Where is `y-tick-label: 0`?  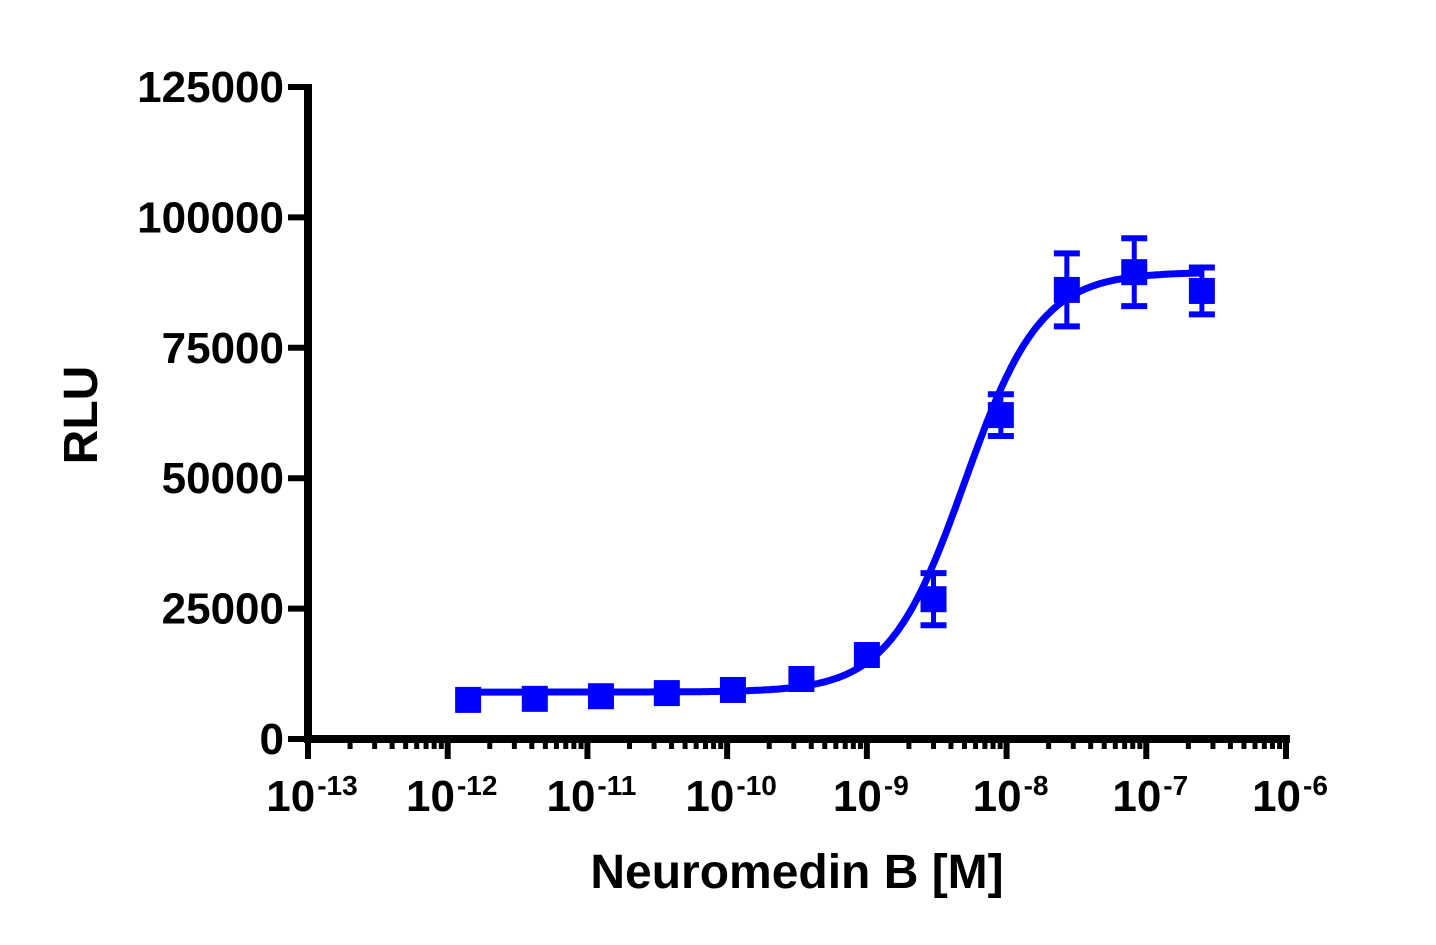 y-tick-label: 0 is located at coordinates (272, 739).